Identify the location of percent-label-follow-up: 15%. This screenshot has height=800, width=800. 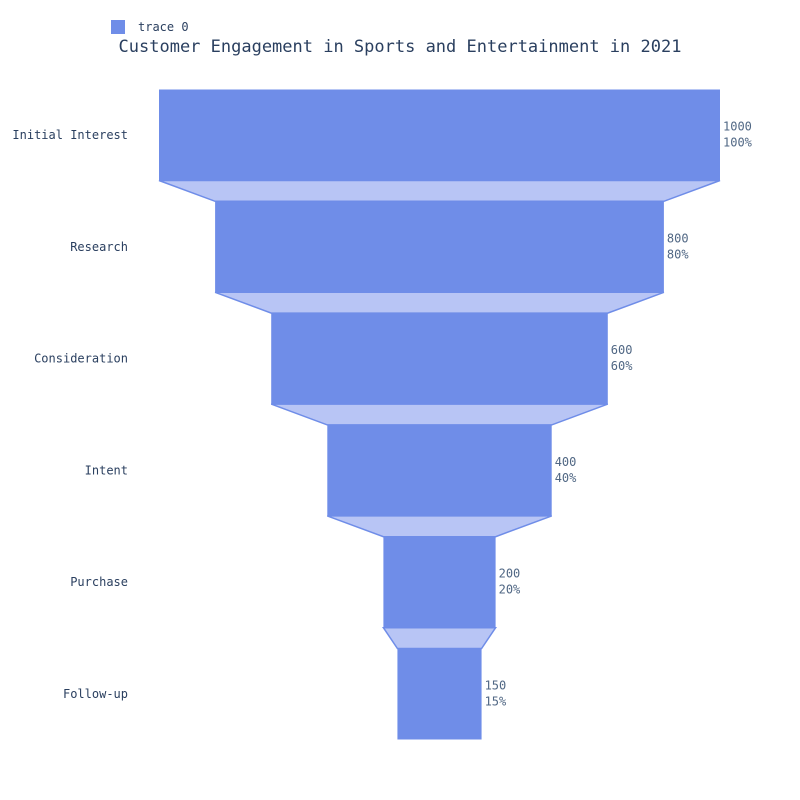
(496, 702).